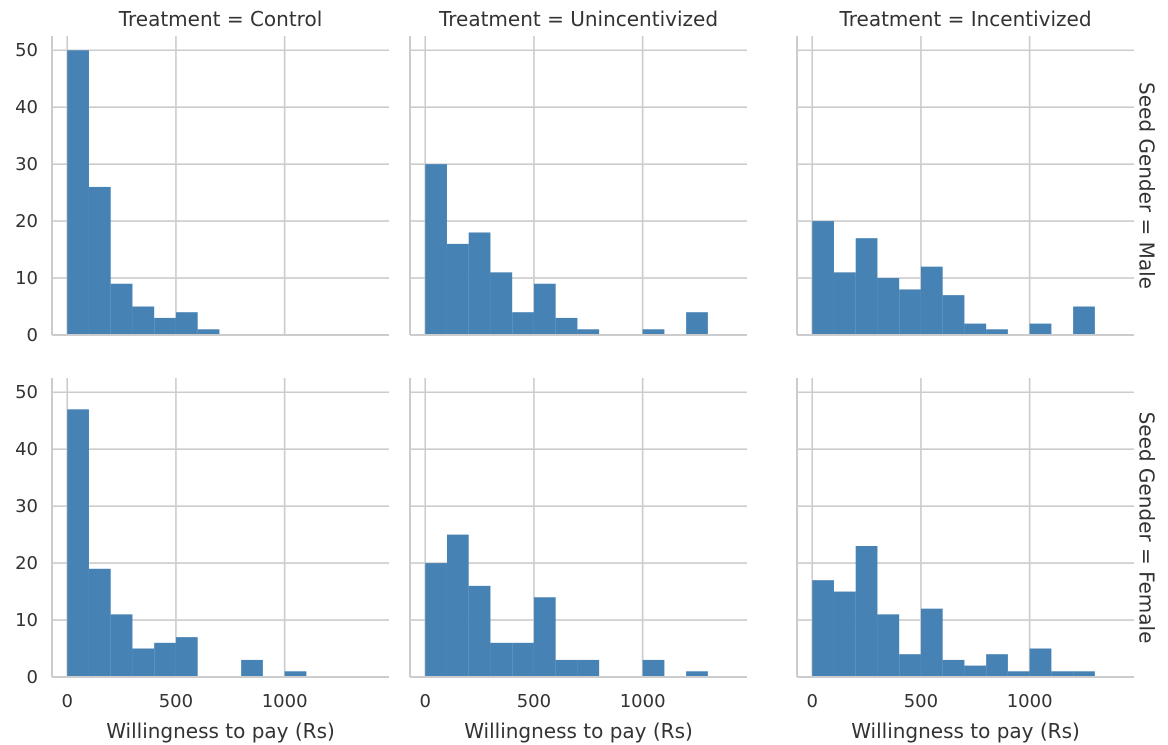  What do you see at coordinates (578, 186) in the screenshot?
I see `facet-panel-r0-c1` at bounding box center [578, 186].